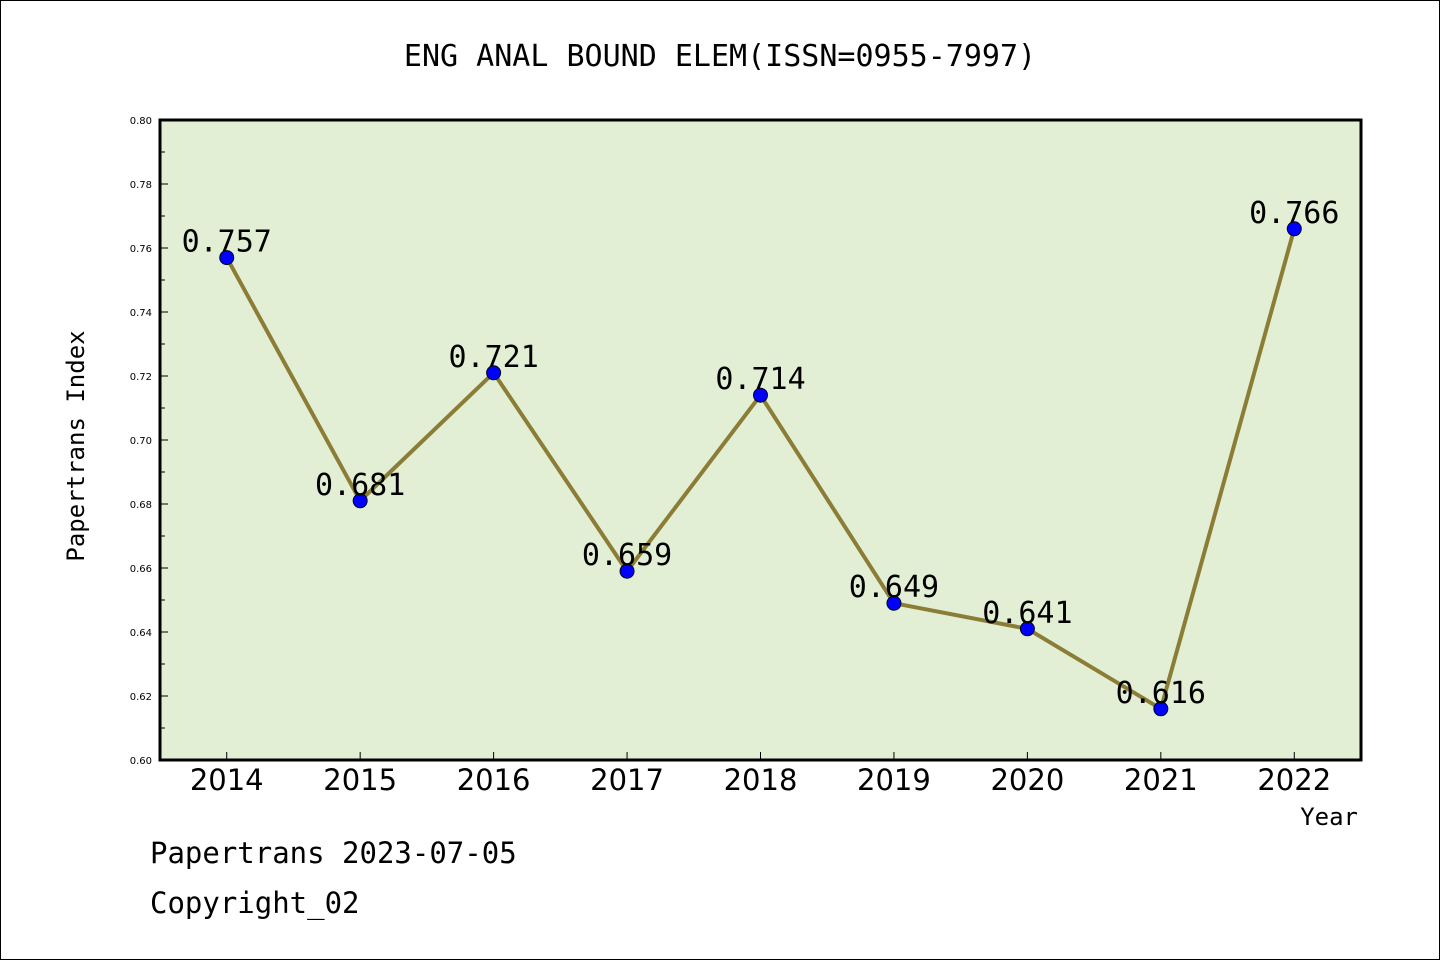 The width and height of the screenshot is (1440, 960). I want to click on y-tick-label: 0.78, so click(141, 185).